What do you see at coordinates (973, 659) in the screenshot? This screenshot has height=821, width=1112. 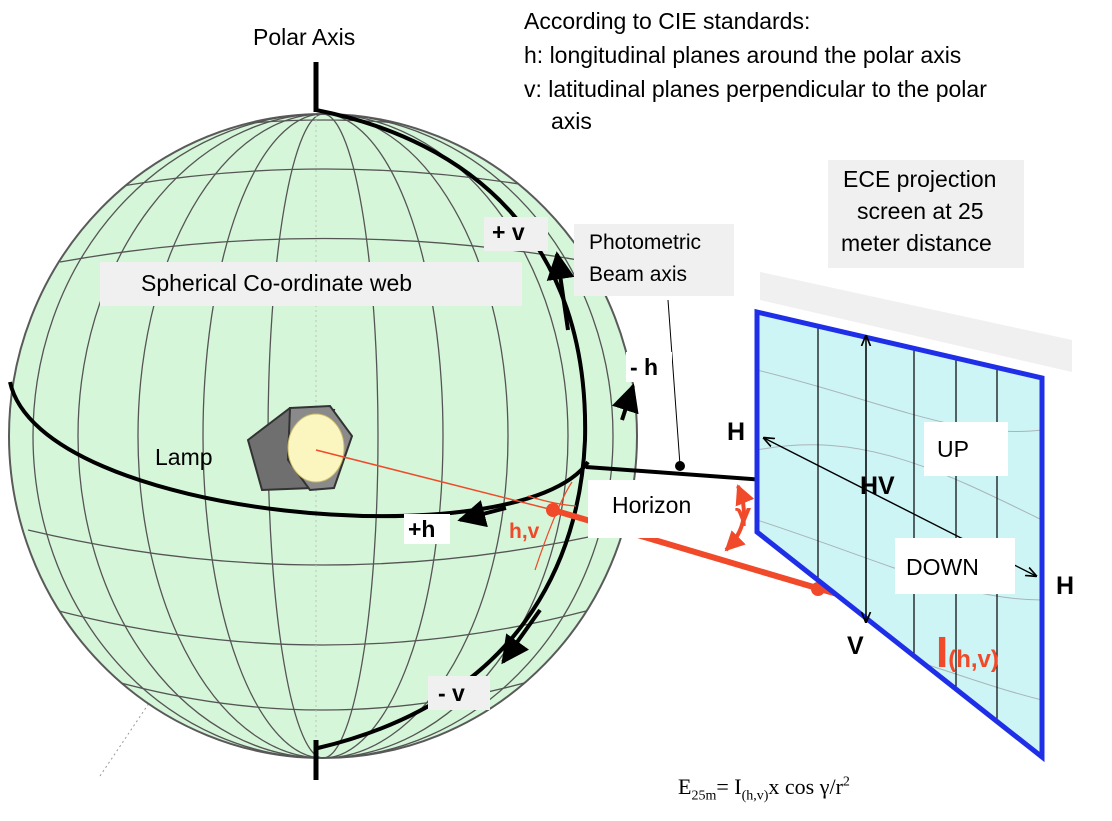 I see `intensity-sub: (h,v)` at bounding box center [973, 659].